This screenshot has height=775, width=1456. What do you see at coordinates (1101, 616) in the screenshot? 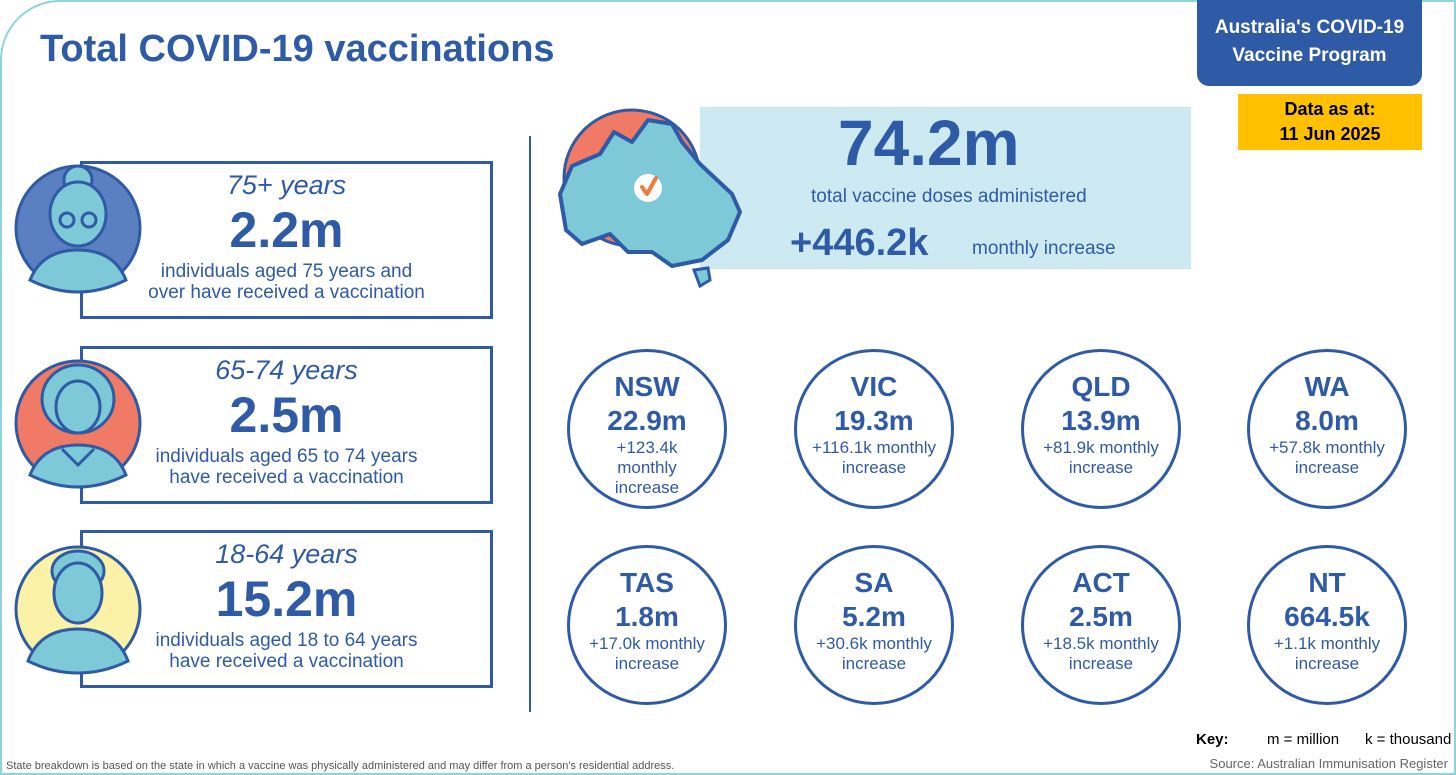
I see `state-value: 2.5m` at bounding box center [1101, 616].